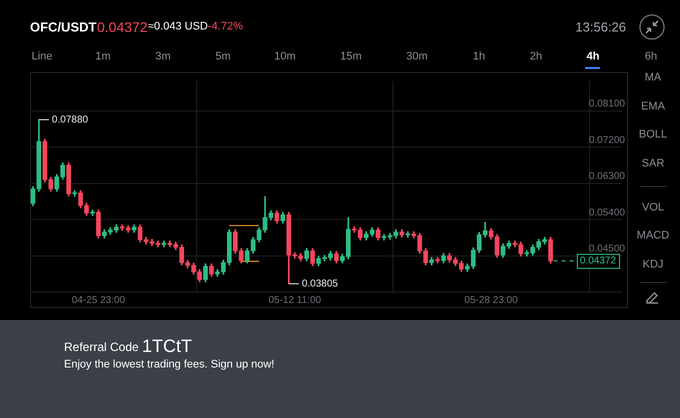 This screenshot has height=418, width=680. Describe the element at coordinates (607, 176) in the screenshot. I see `y-tick-label: 0.06300` at that location.